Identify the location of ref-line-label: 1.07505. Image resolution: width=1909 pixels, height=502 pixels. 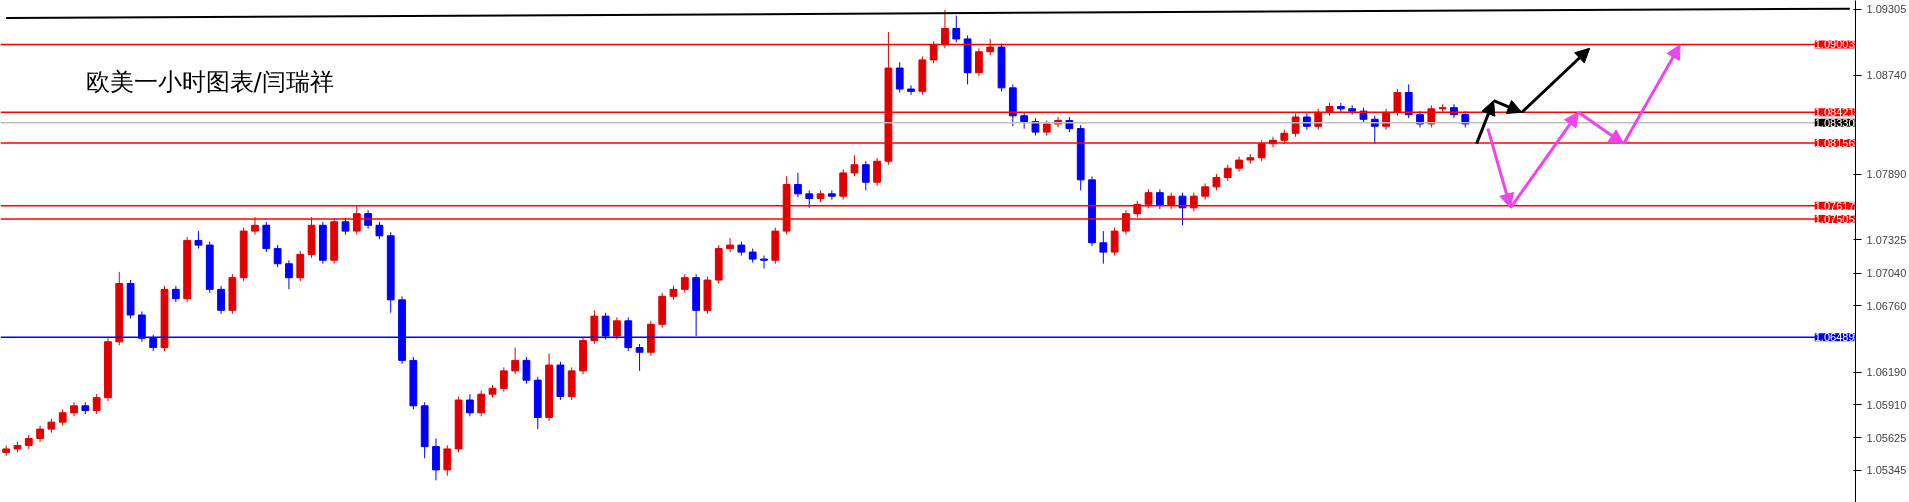
(1834, 218).